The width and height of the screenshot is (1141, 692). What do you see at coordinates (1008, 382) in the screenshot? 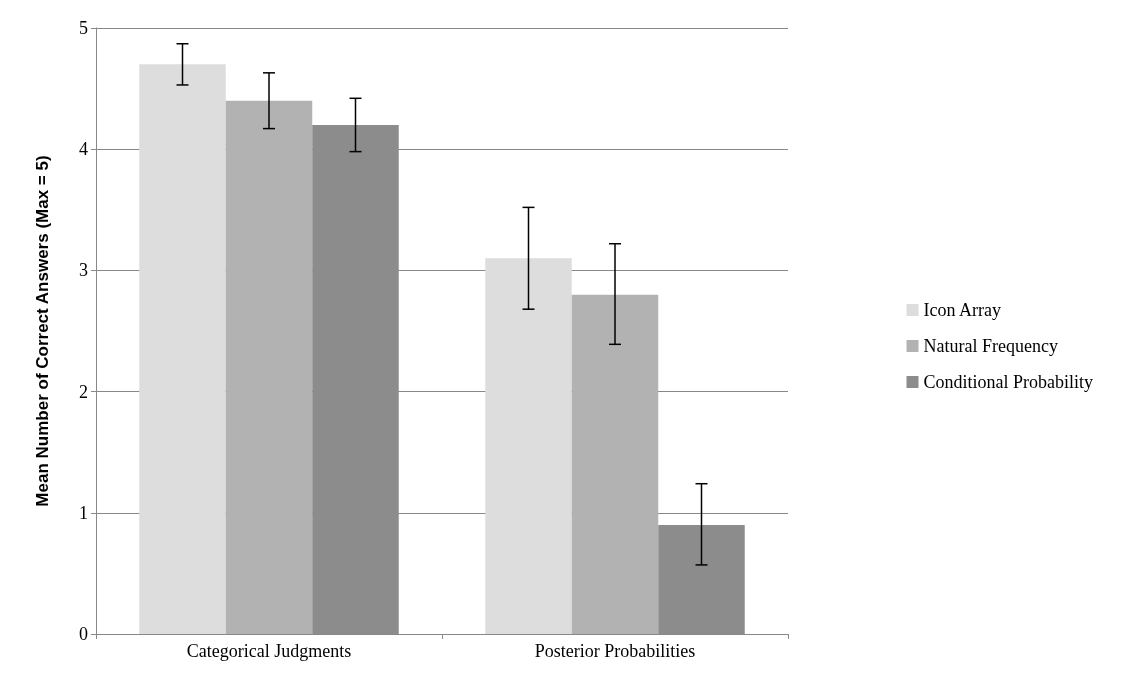
I see `legend-label: Conditional Probability` at bounding box center [1008, 382].